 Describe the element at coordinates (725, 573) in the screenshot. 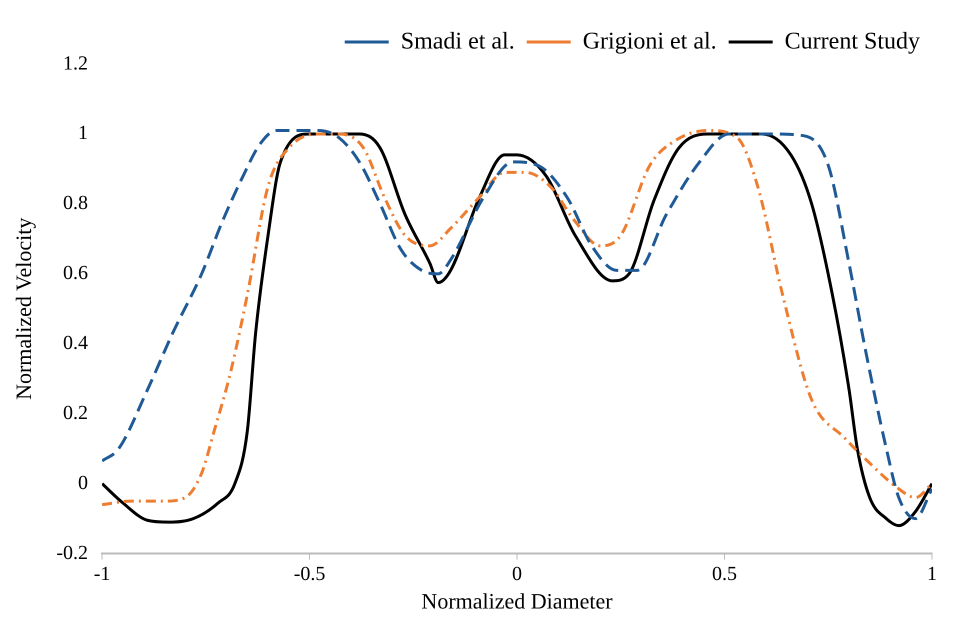

I see `x-tick-label: 0.5` at that location.